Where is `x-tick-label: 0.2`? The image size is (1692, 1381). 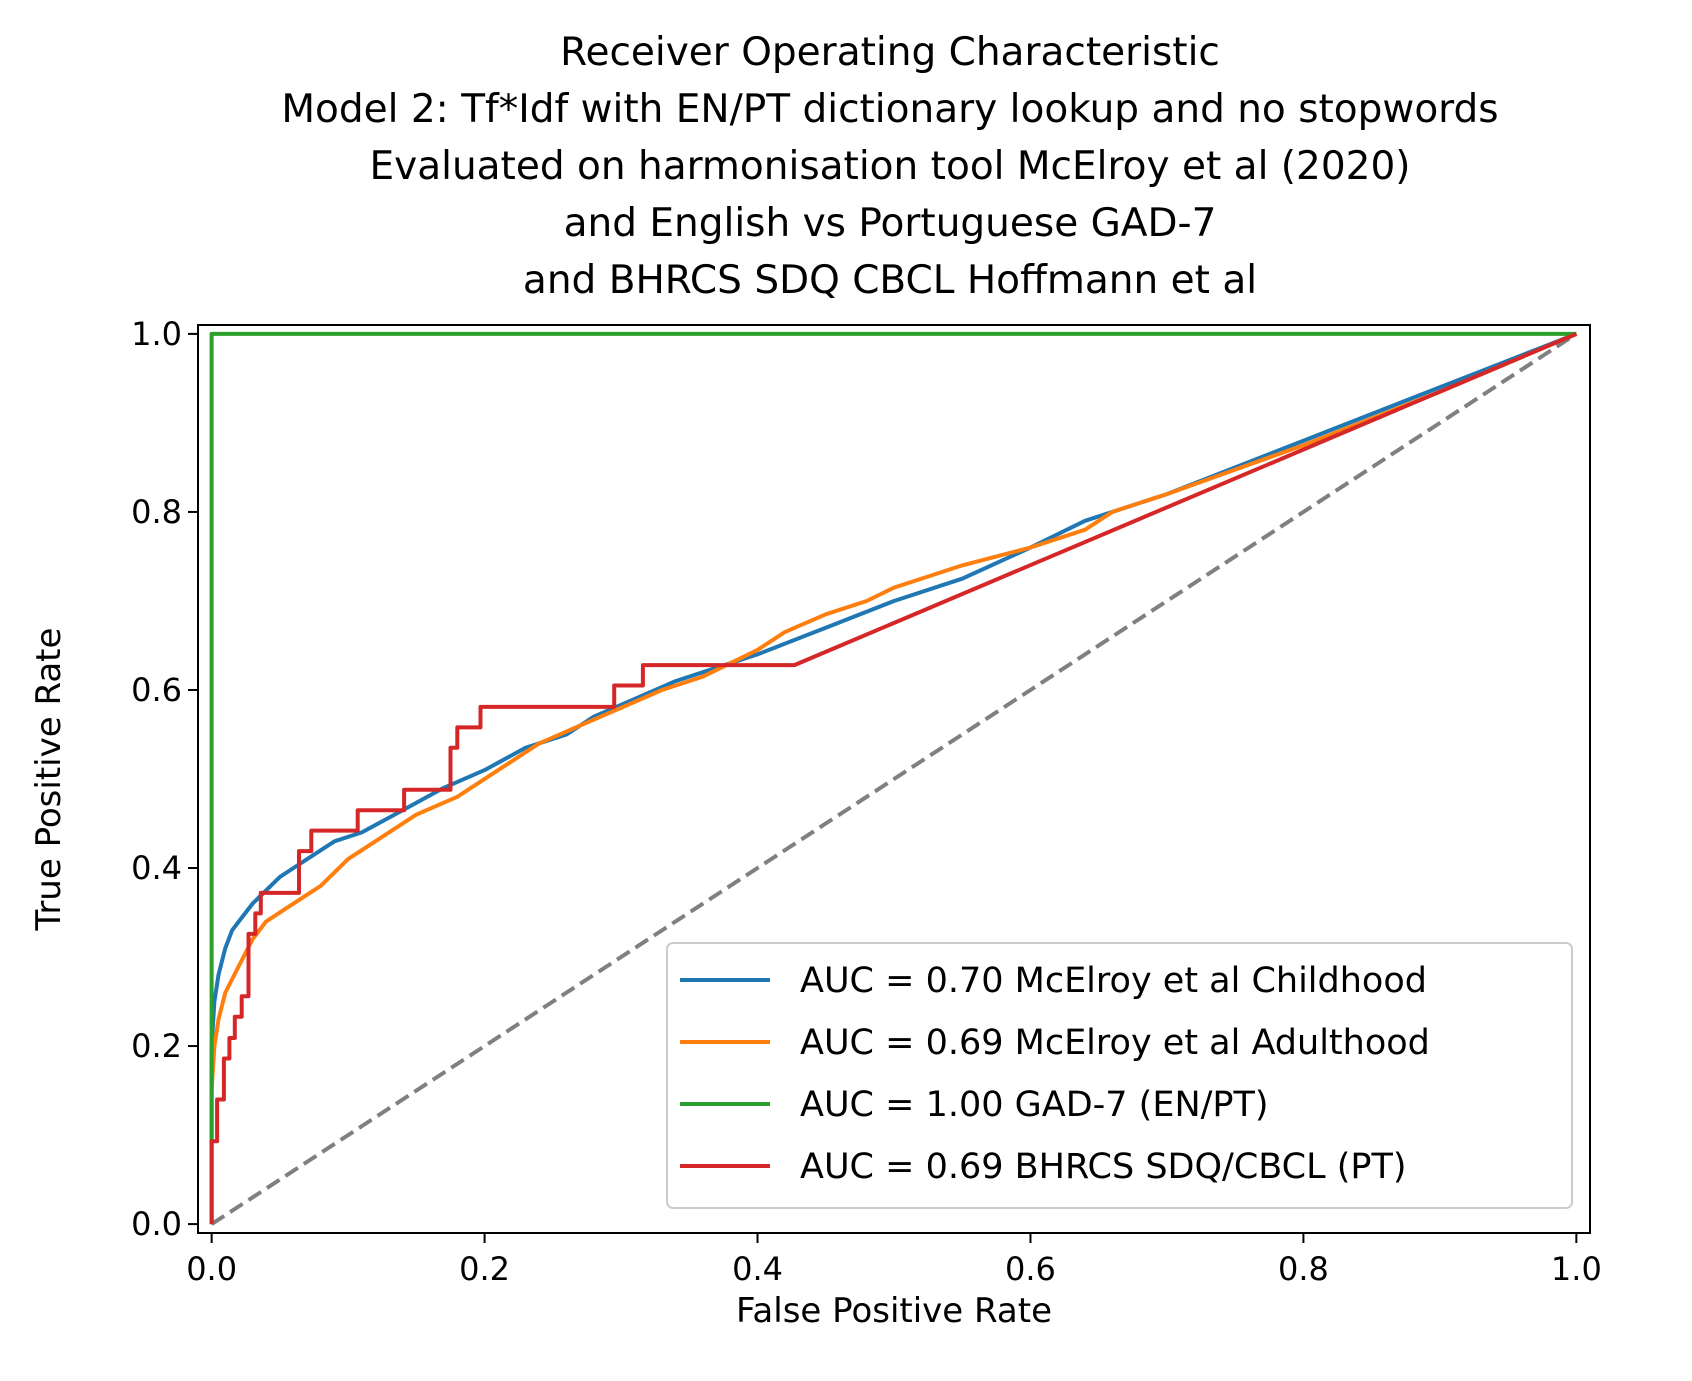 x-tick-label: 0.2 is located at coordinates (484, 1269).